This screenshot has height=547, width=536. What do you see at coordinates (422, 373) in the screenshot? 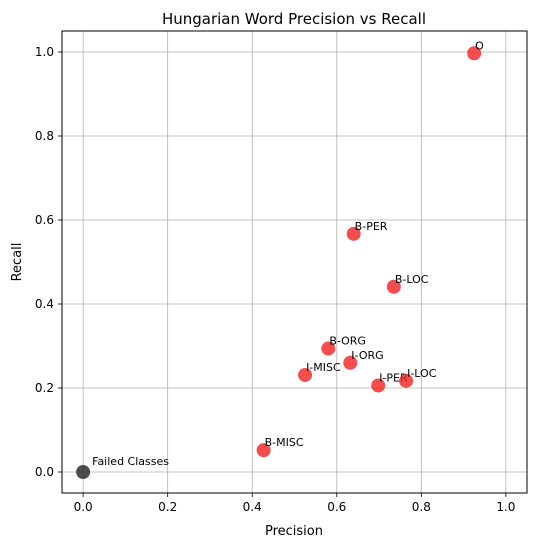
I see `point-label: I-LOC` at bounding box center [422, 373].